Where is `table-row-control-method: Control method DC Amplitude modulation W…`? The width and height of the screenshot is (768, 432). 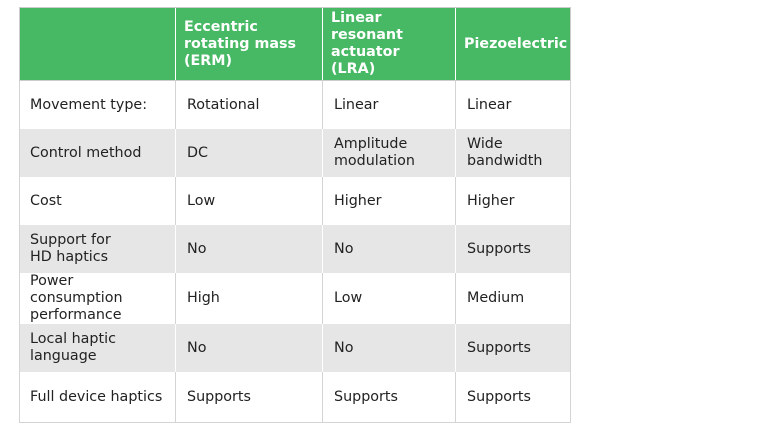 table-row-control-method: Control method DC Amplitude modulation W… is located at coordinates (295, 153).